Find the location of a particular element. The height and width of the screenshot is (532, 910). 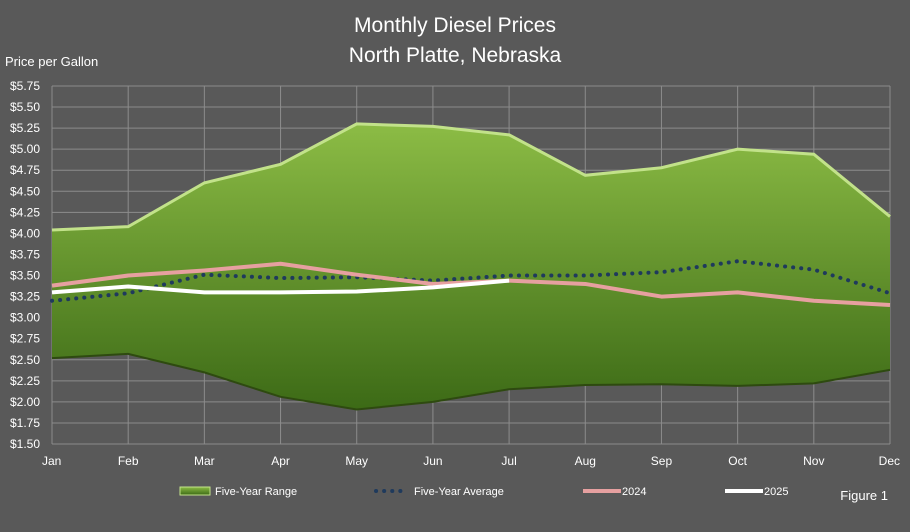

legend-swatch-five-year-range is located at coordinates (195, 491).